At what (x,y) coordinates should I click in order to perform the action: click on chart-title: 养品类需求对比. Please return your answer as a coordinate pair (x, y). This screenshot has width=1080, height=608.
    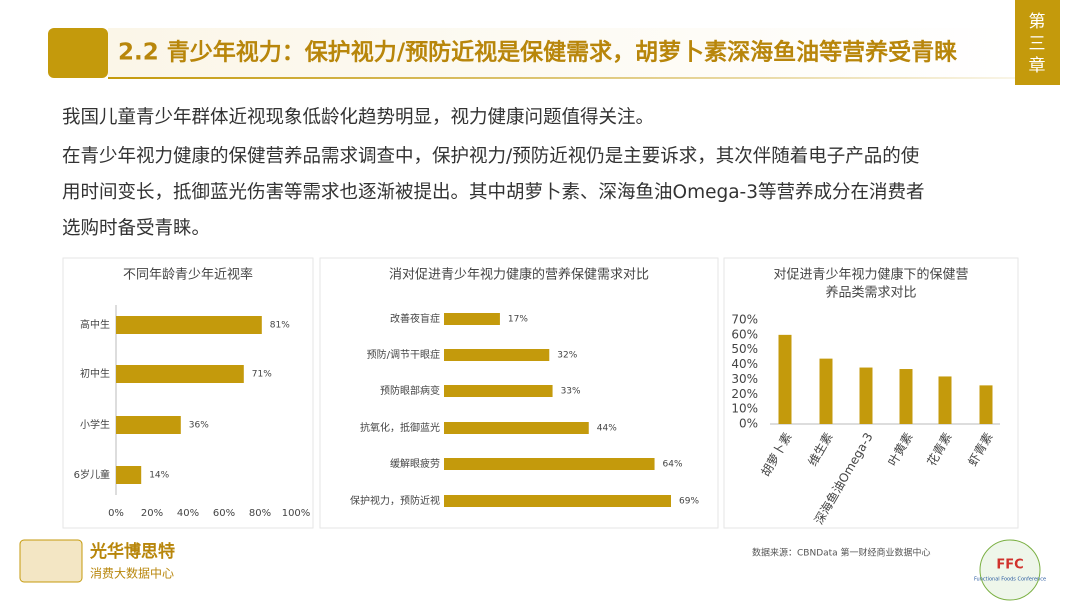
    Looking at the image, I should click on (870, 293).